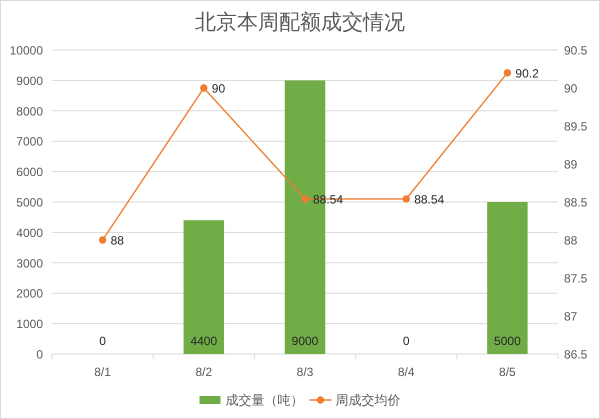 Image resolution: width=600 pixels, height=419 pixels. Describe the element at coordinates (576, 279) in the screenshot. I see `y2-tick-label: 87.5` at that location.